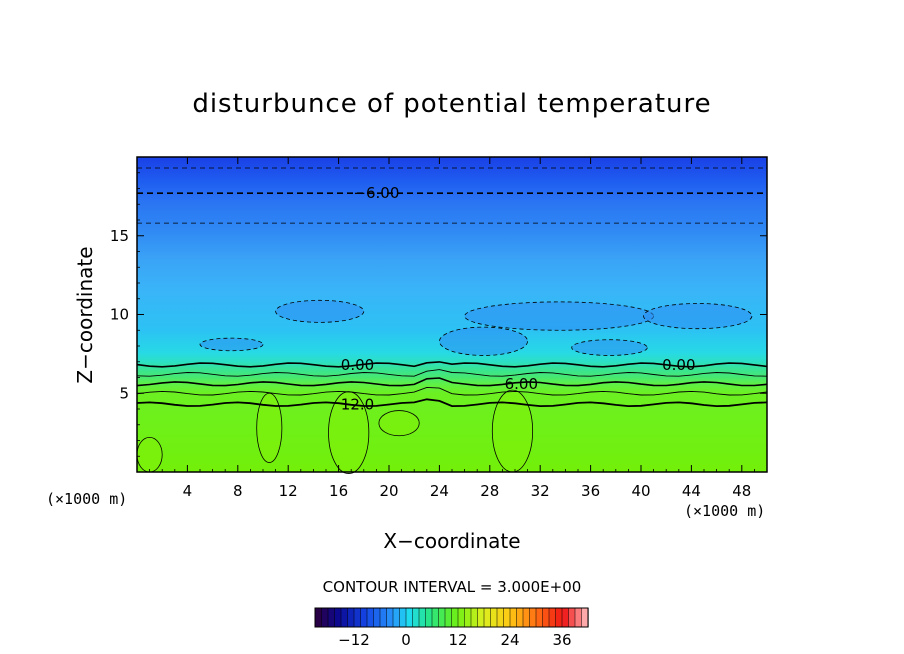  I want to click on colorbar-frame, so click(451, 617).